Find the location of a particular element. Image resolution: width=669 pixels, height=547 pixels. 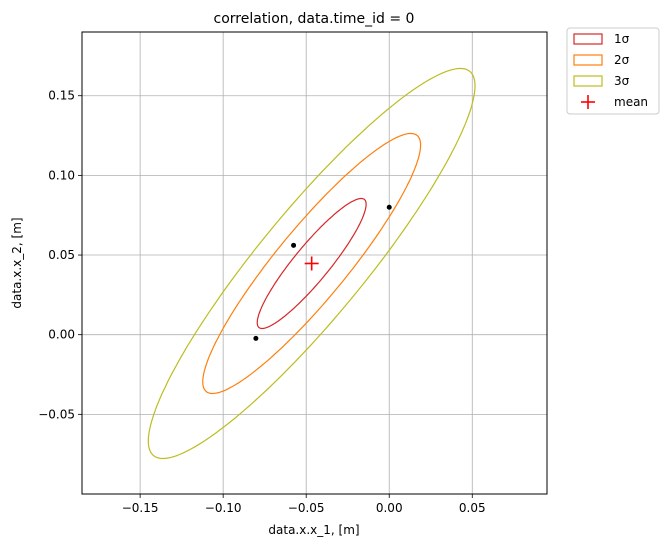

y-tick-label: 0.05 is located at coordinates (61, 255).